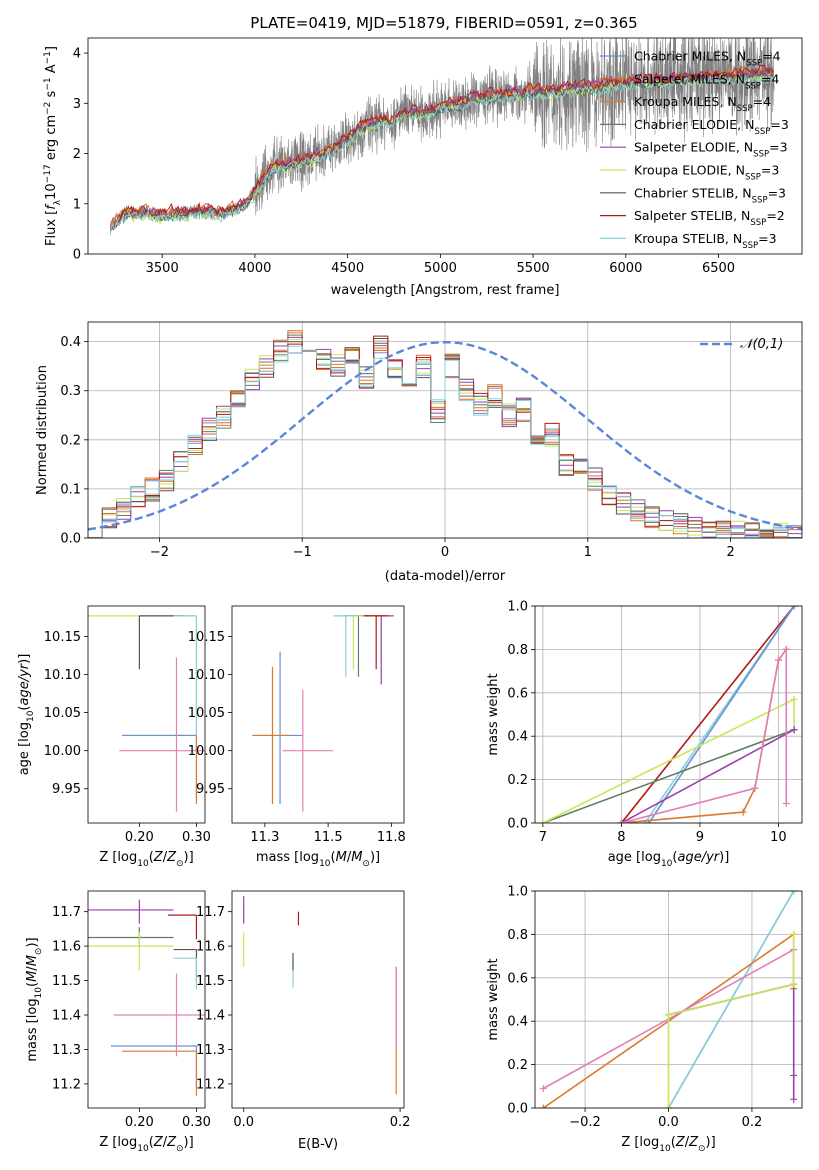 This screenshot has height=1170, width=819. I want to click on y-tick-label: 0.3, so click(70, 391).